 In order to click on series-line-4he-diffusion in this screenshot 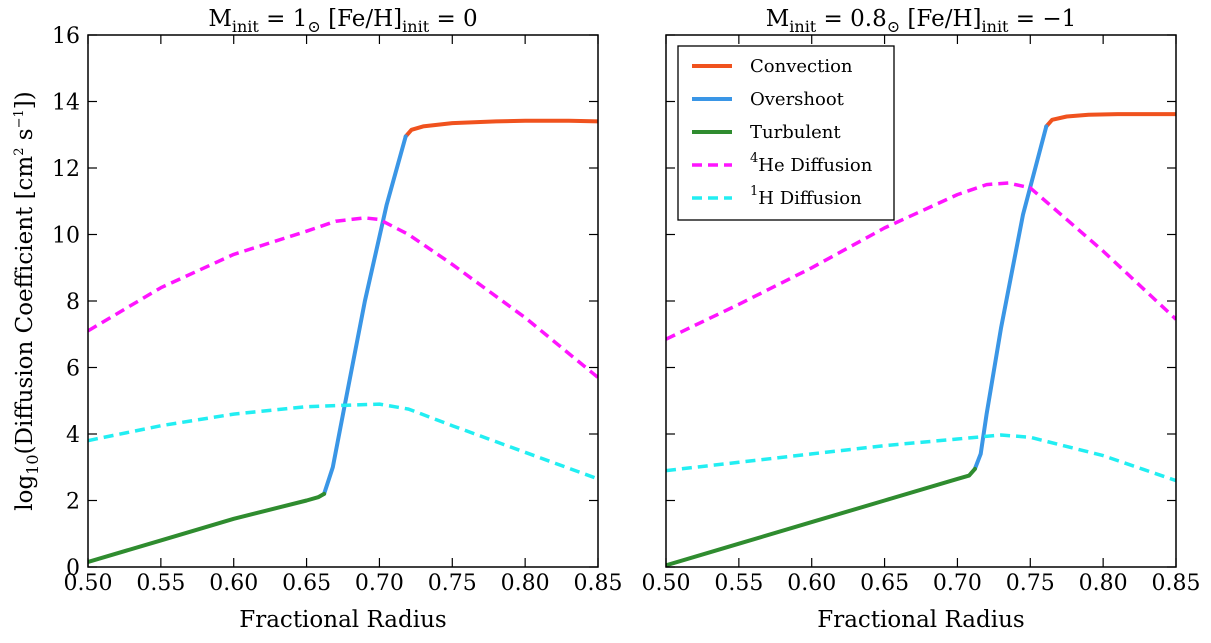, I will do `click(343, 298)`.